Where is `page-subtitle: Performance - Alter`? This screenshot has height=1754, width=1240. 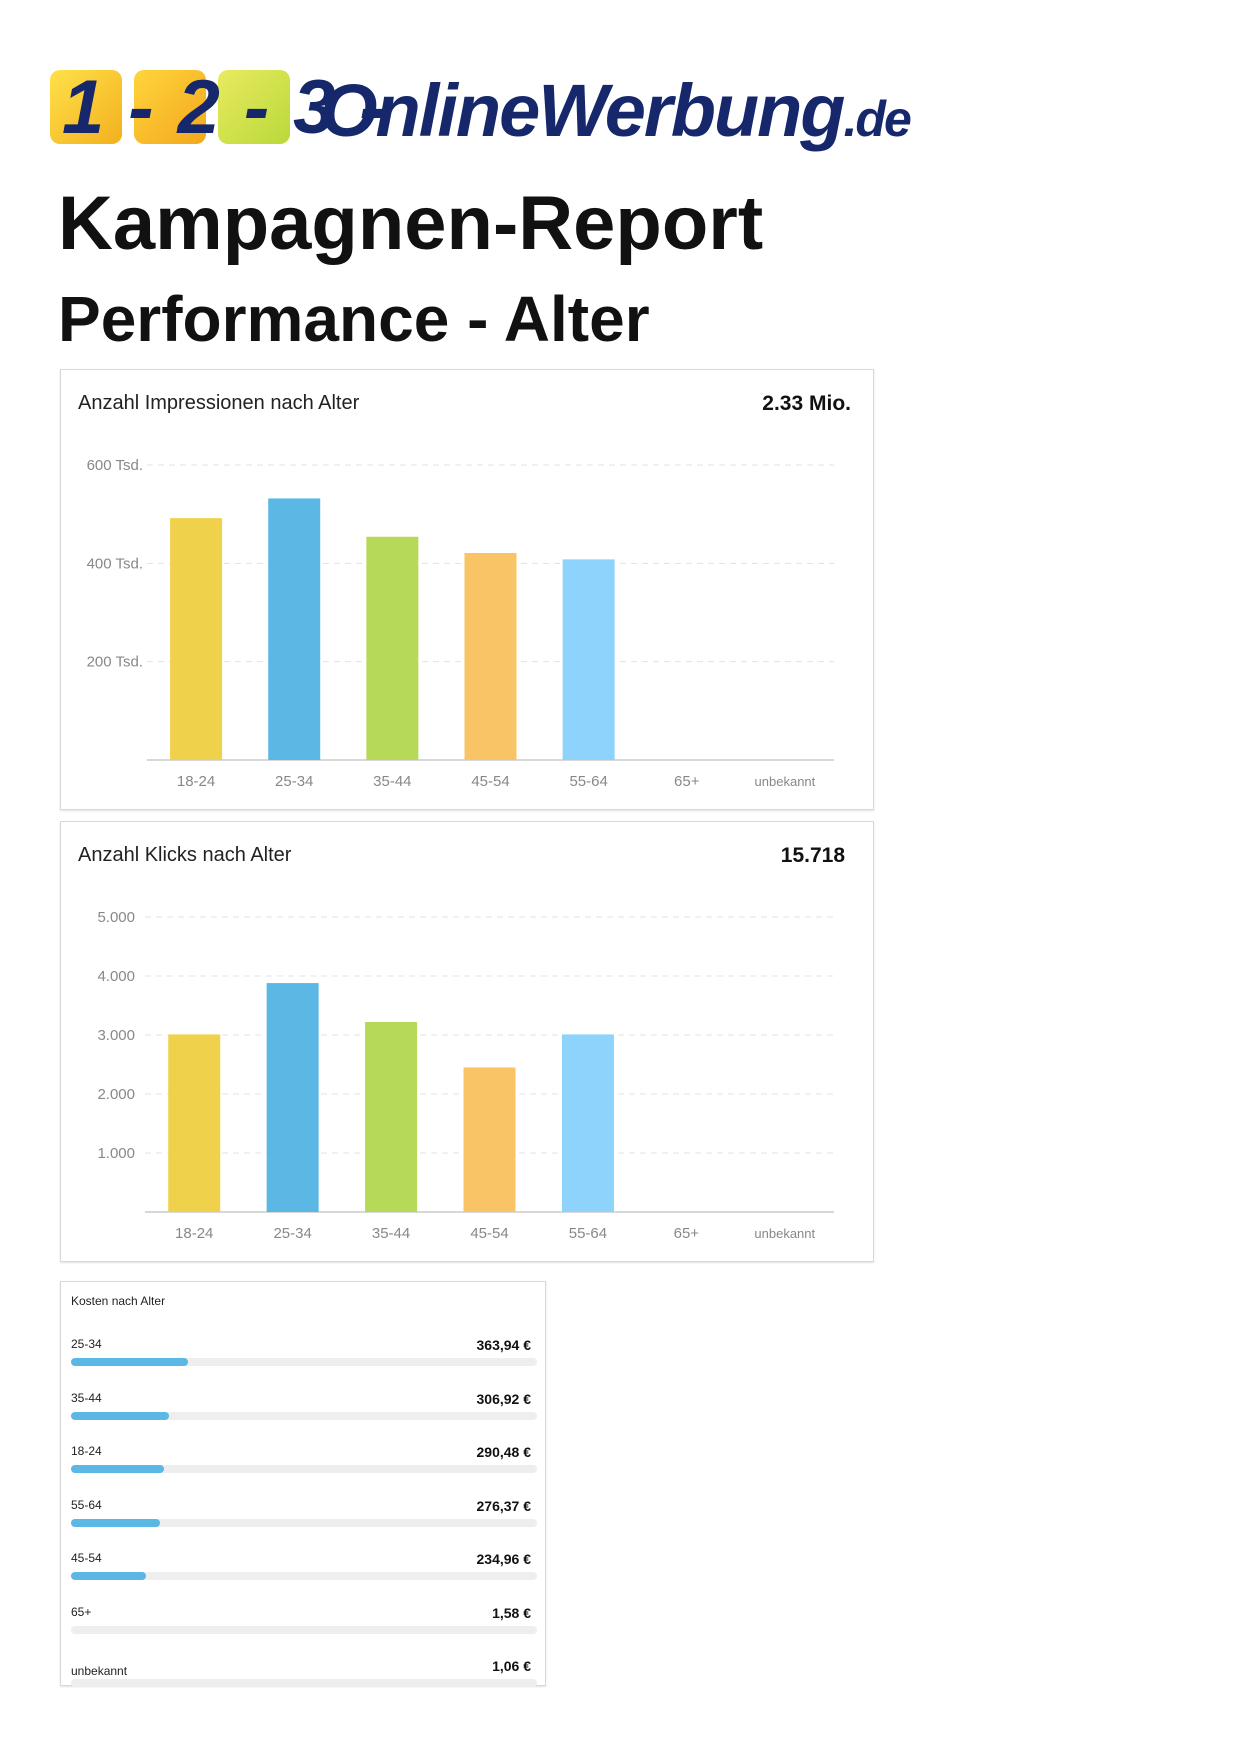 page-subtitle: Performance - Alter is located at coordinates (354, 319).